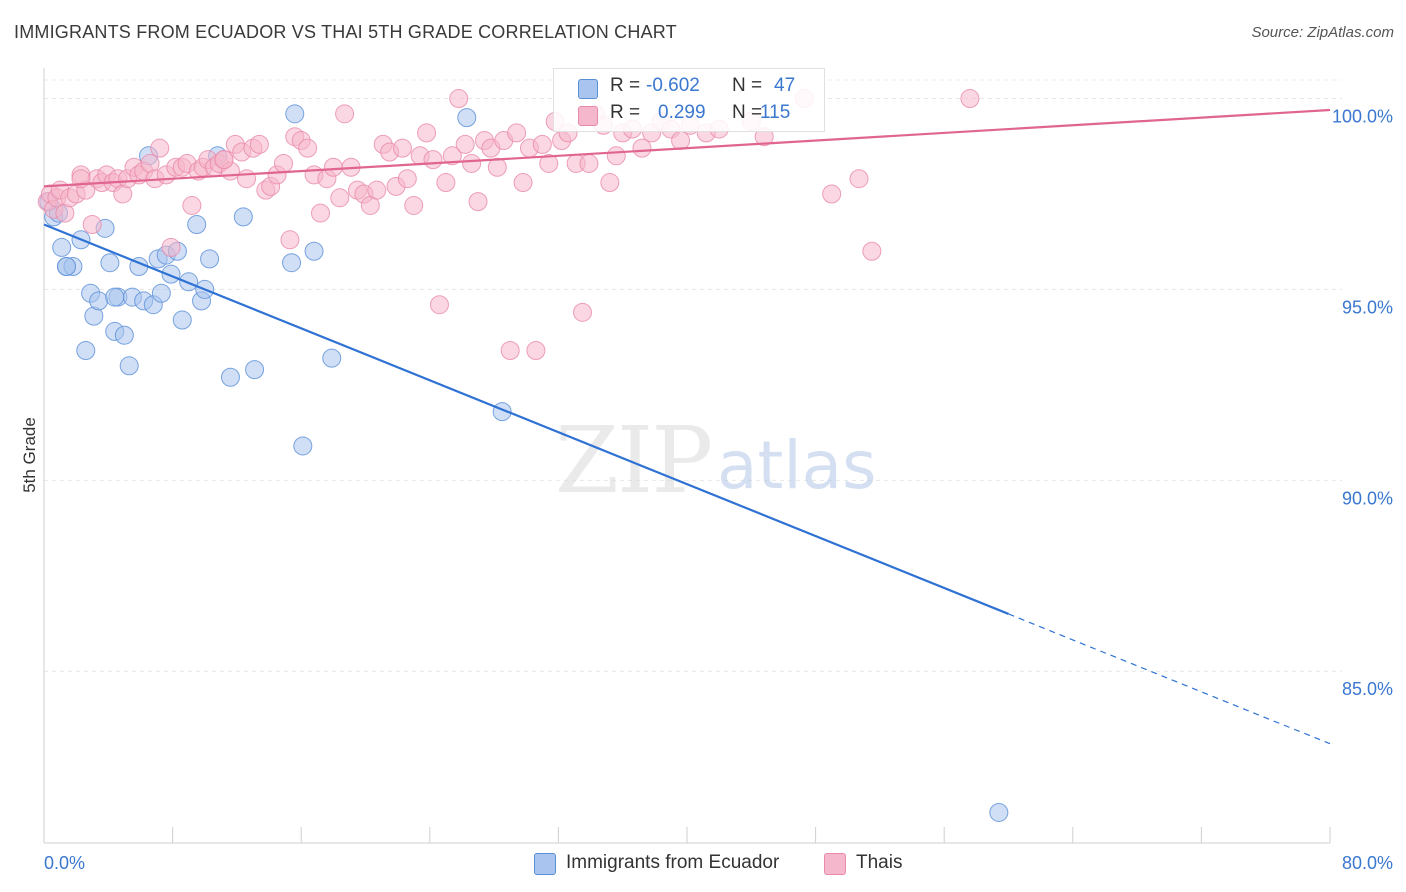  What do you see at coordinates (775, 112) in the screenshot?
I see `n-value: 115` at bounding box center [775, 112].